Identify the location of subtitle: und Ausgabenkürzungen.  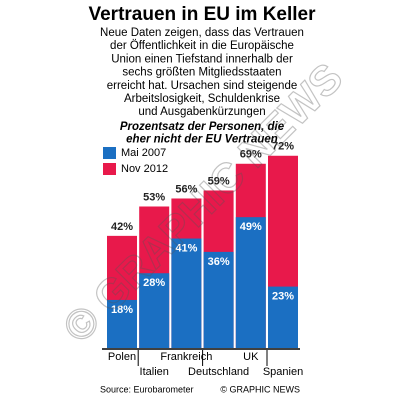
(201, 112).